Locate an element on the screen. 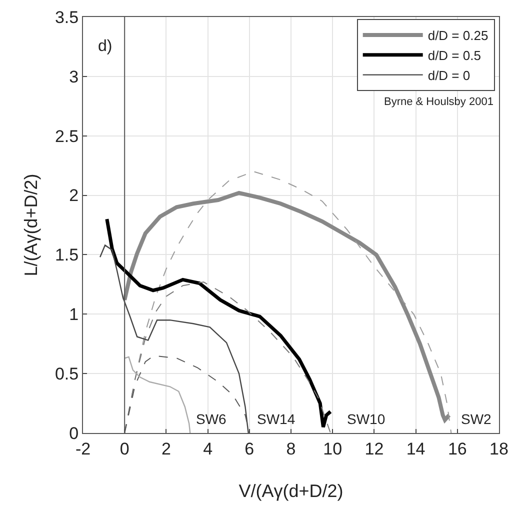  y-tick-label: 2 is located at coordinates (74, 196).